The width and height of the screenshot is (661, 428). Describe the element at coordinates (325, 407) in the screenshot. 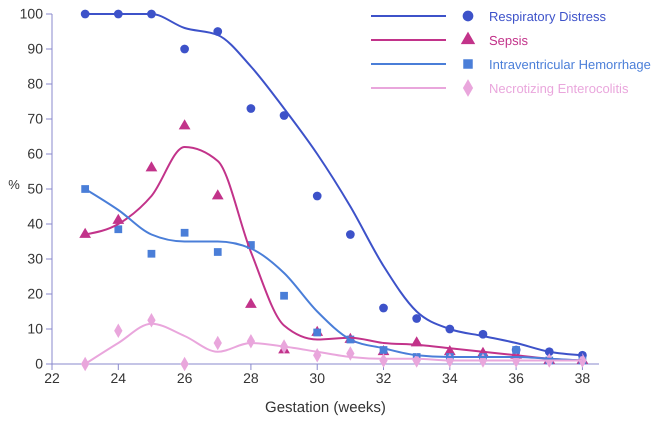

I see `x-axis-title: Gestation (weeks)` at that location.